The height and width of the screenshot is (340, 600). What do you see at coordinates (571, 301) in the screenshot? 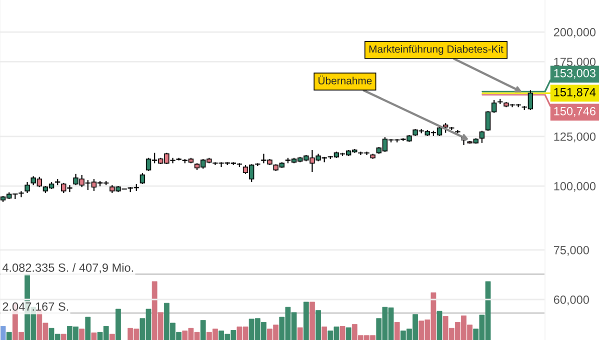
I see `y-tick-label: 60,000` at bounding box center [571, 301].